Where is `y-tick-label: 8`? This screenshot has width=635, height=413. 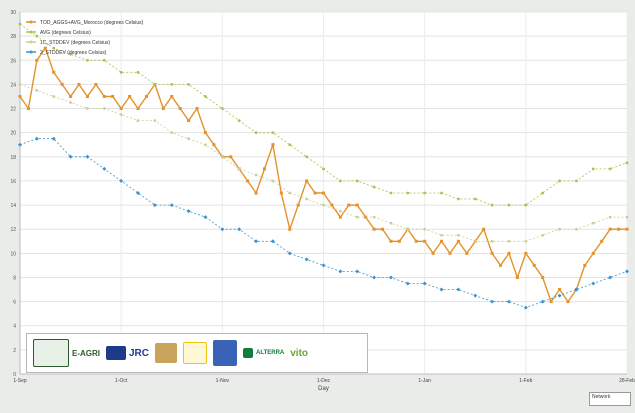 y-tick-label: 8 is located at coordinates (14, 278).